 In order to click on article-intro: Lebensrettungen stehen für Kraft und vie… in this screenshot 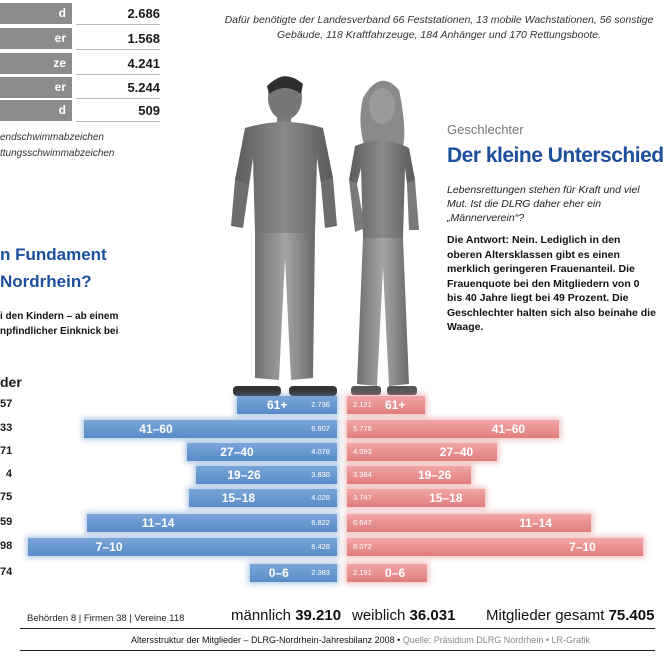, I will do `click(543, 204)`.